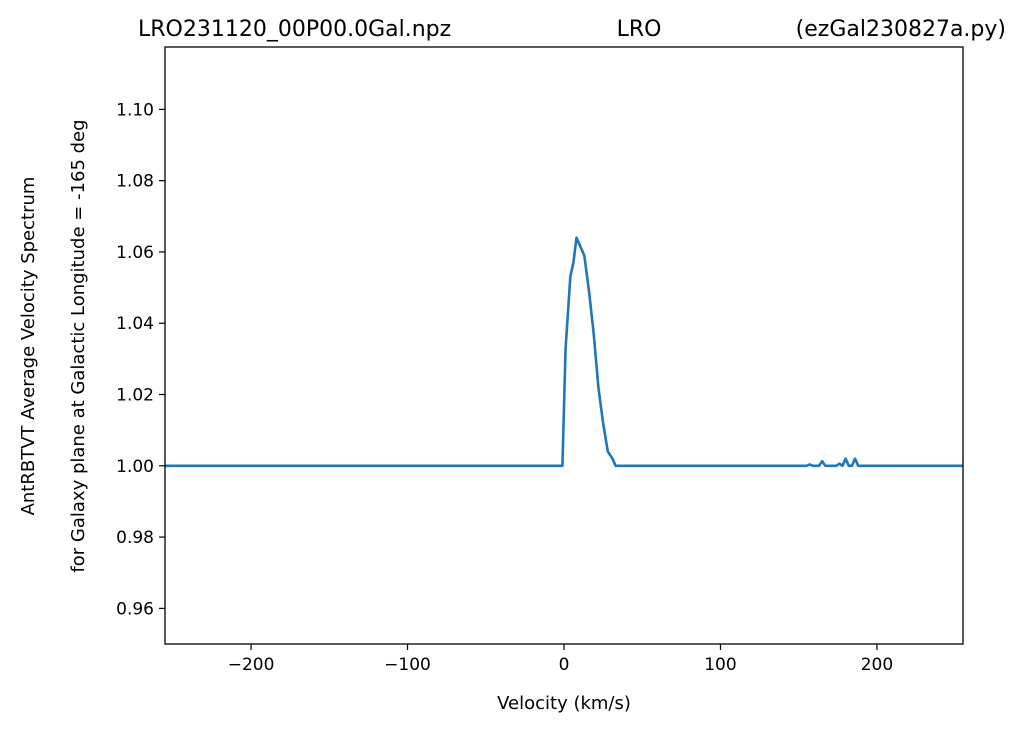 The image size is (1024, 730). I want to click on x-tick-label: 200, so click(877, 665).